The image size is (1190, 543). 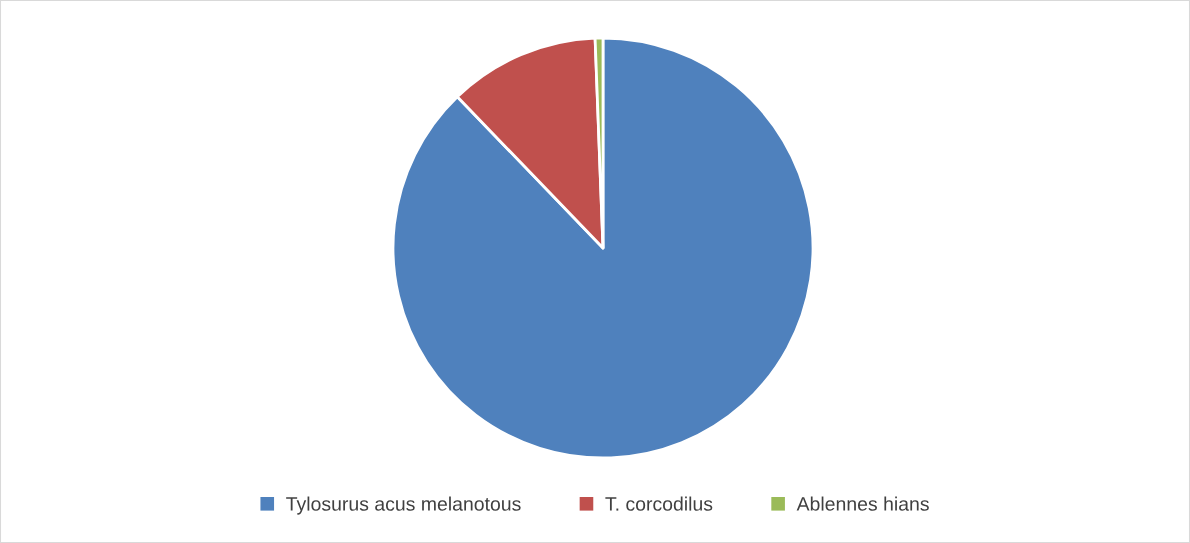 What do you see at coordinates (403, 505) in the screenshot?
I see `legend-label: Tylosurus acus melanotous` at bounding box center [403, 505].